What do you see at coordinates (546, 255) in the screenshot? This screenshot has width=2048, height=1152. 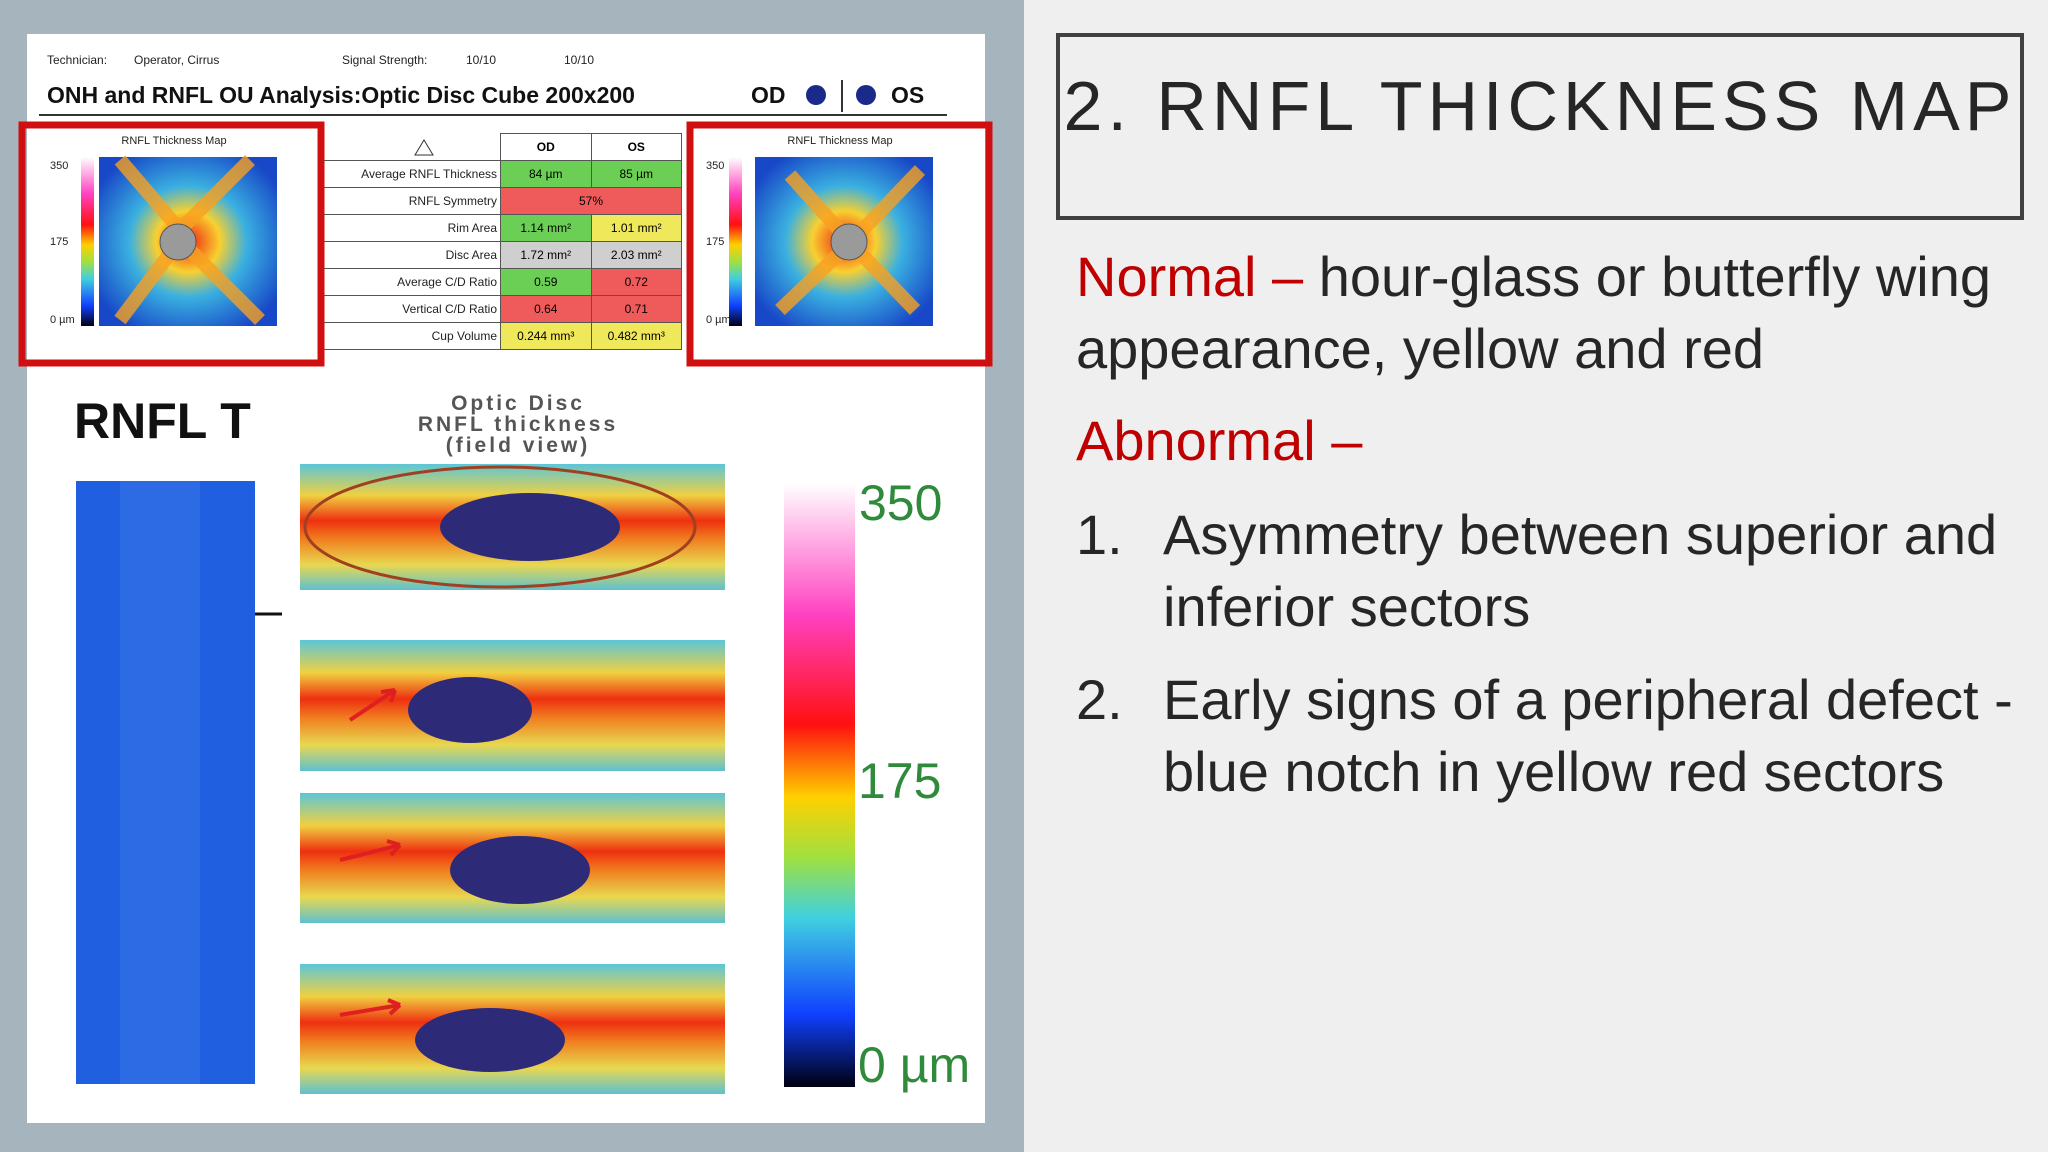 I see `cell: 1.72 mm²` at bounding box center [546, 255].